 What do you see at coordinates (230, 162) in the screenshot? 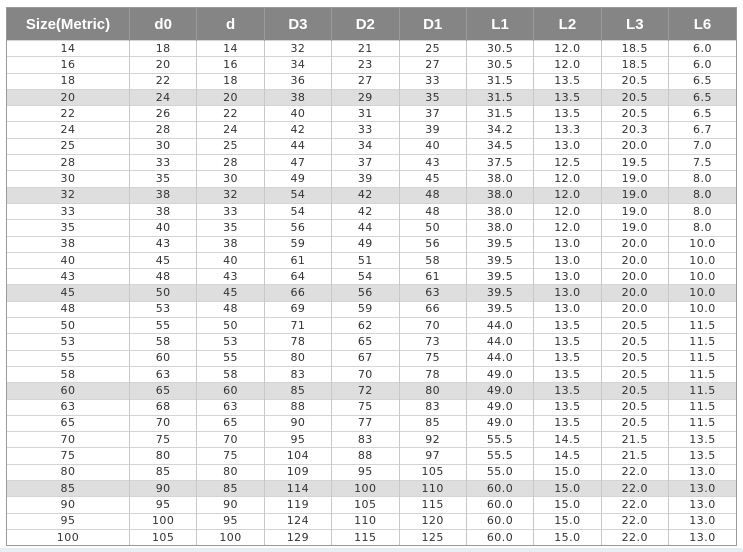
I see `table-cell: 28` at bounding box center [230, 162].